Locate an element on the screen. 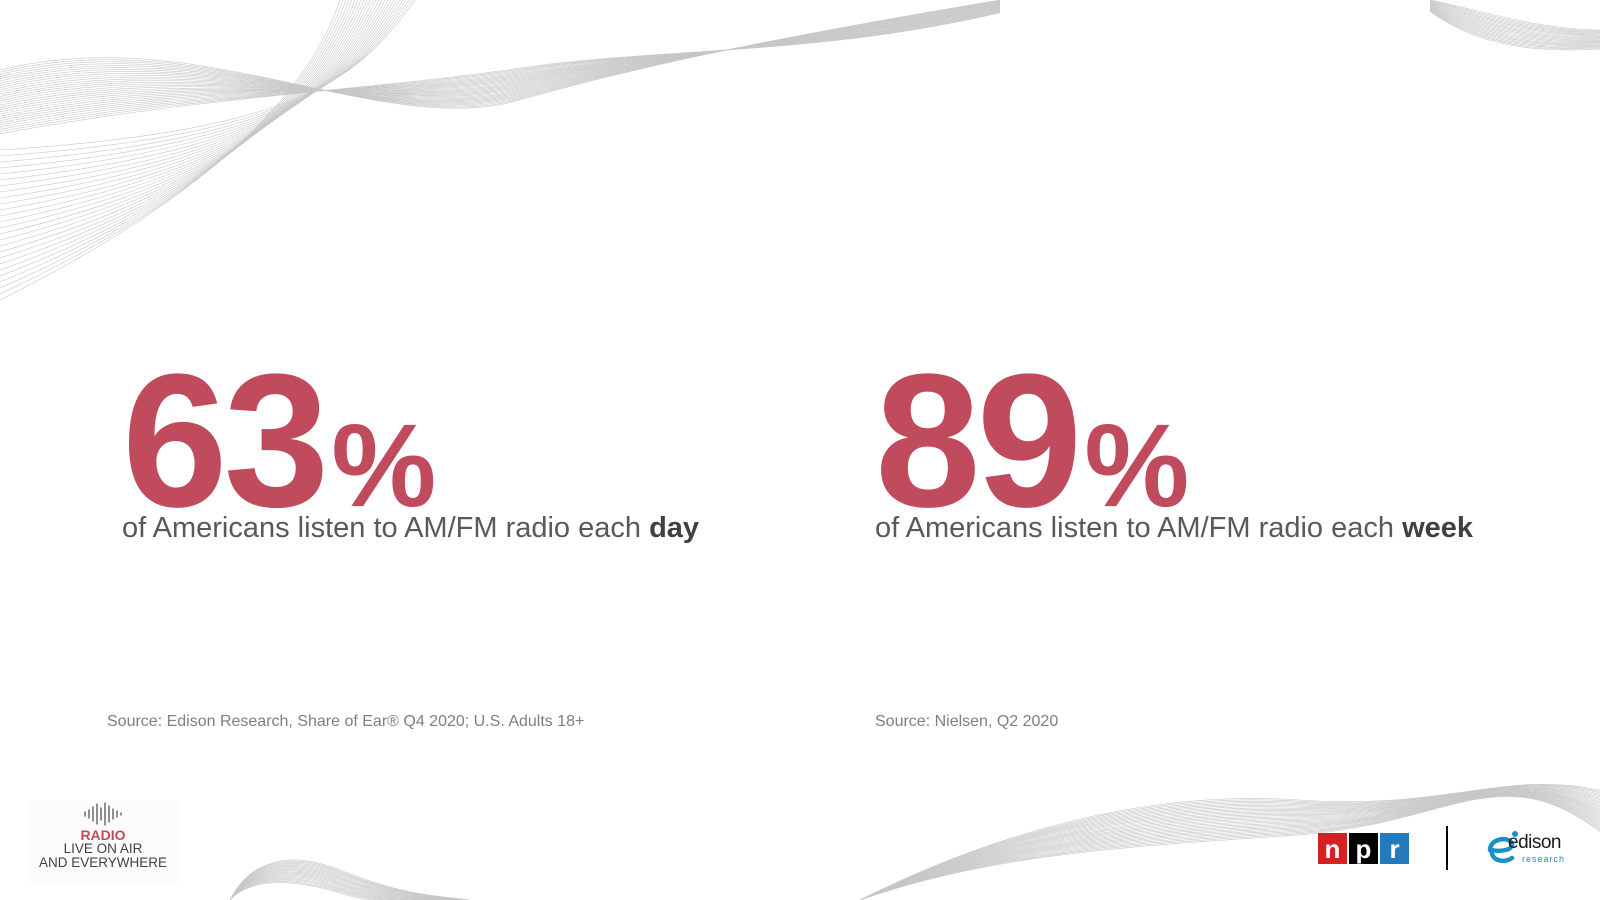  npr-logo-r: r is located at coordinates (1394, 848).